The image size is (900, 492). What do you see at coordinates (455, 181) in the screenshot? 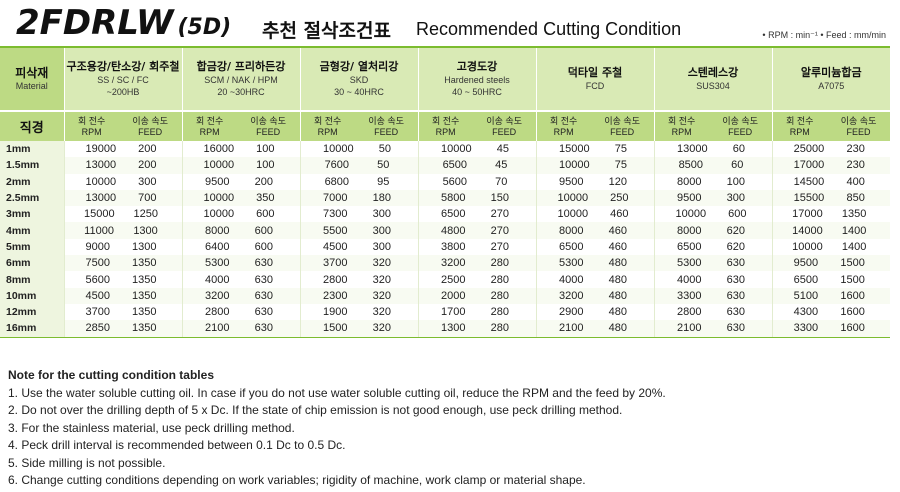
I see `rpm-value: 5600` at bounding box center [455, 181].